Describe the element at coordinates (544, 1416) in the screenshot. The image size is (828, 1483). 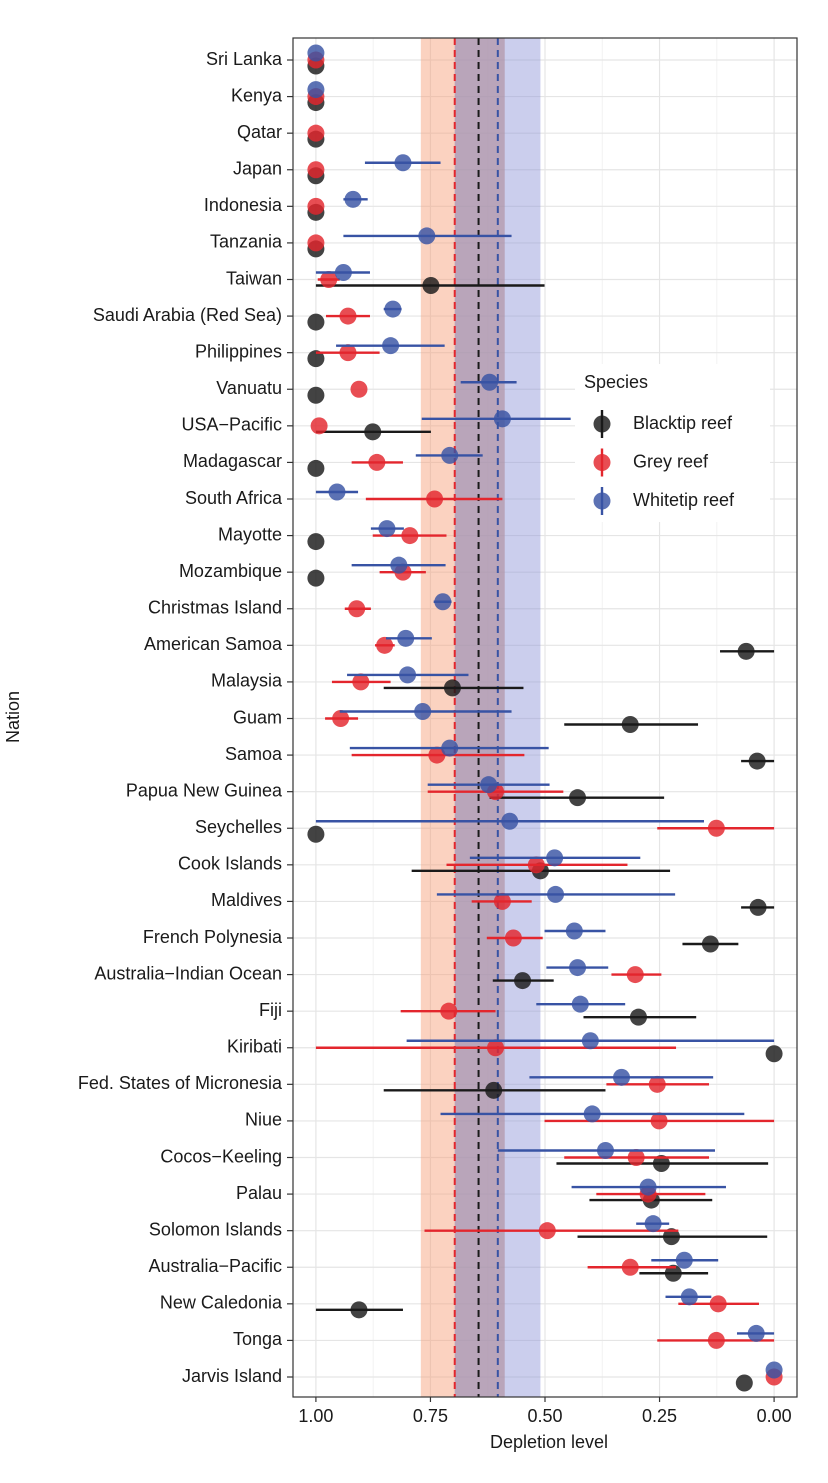
I see `x-tick-label: 0.50` at that location.